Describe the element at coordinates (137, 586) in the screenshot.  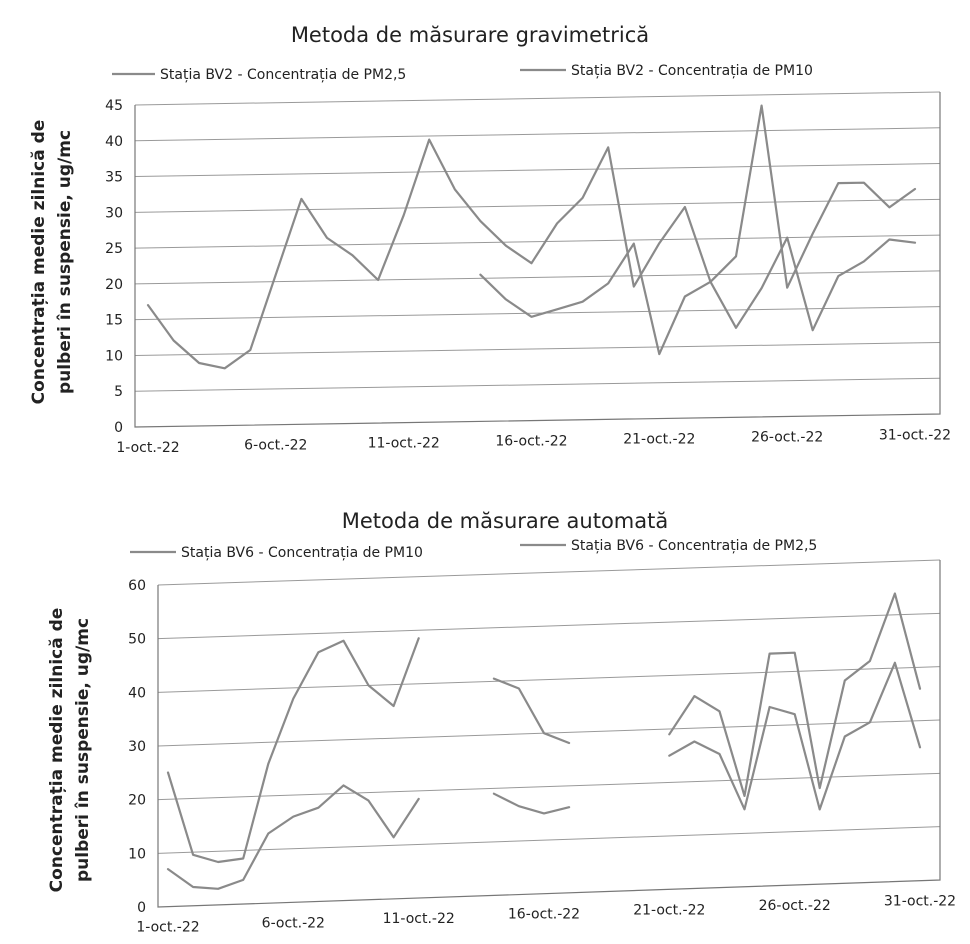
I see `y-tick-label: 60` at that location.